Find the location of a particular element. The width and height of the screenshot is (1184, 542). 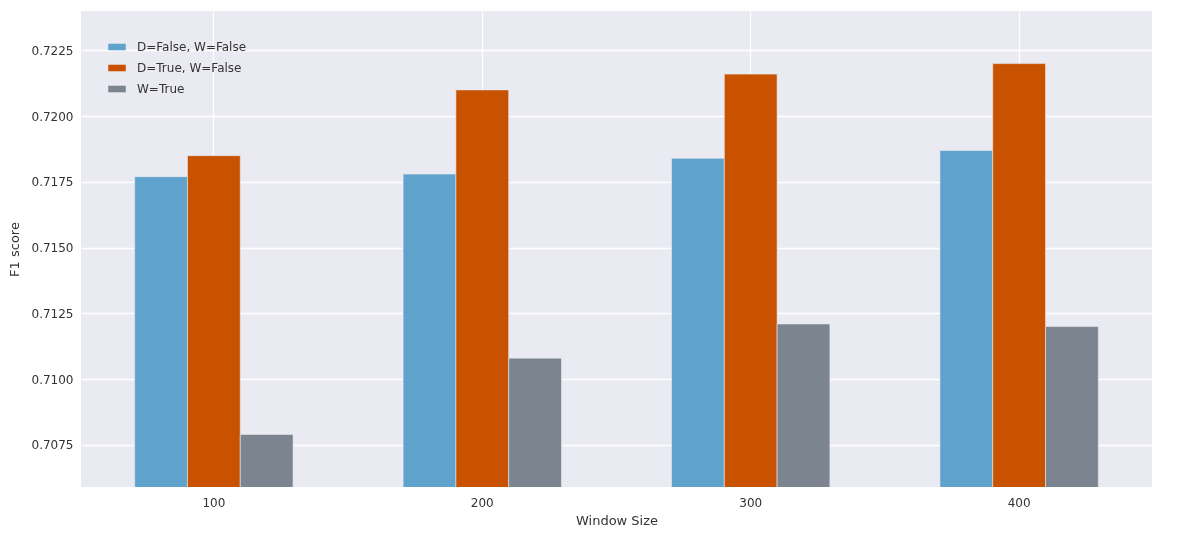

x-tick-label: 300 is located at coordinates (751, 502).